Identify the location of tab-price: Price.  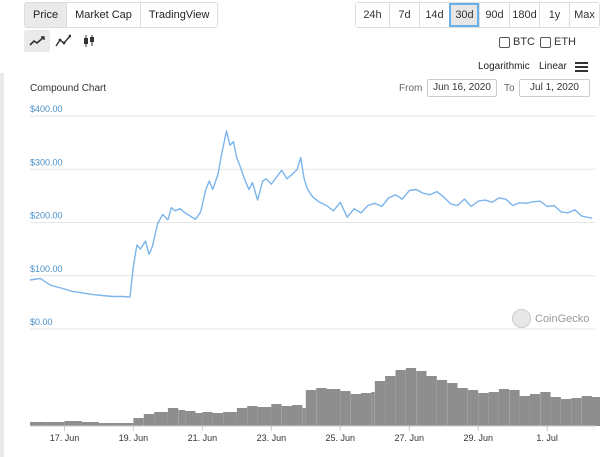
(46, 15).